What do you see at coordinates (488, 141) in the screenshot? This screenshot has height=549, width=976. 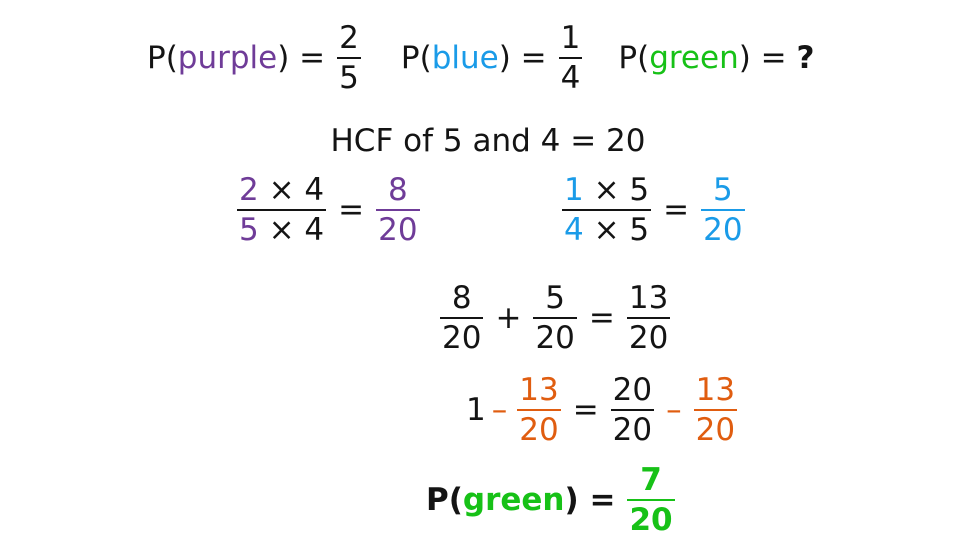 I see `hcf-statement: HCF of 5 and 4 = 20` at bounding box center [488, 141].